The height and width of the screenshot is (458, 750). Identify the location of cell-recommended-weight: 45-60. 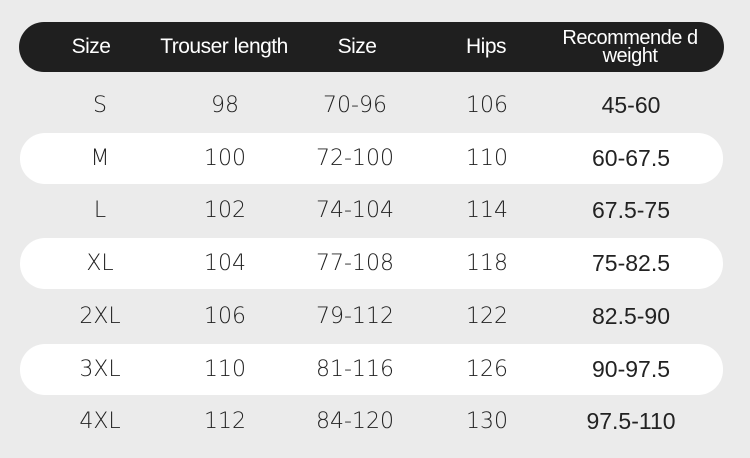
(631, 105).